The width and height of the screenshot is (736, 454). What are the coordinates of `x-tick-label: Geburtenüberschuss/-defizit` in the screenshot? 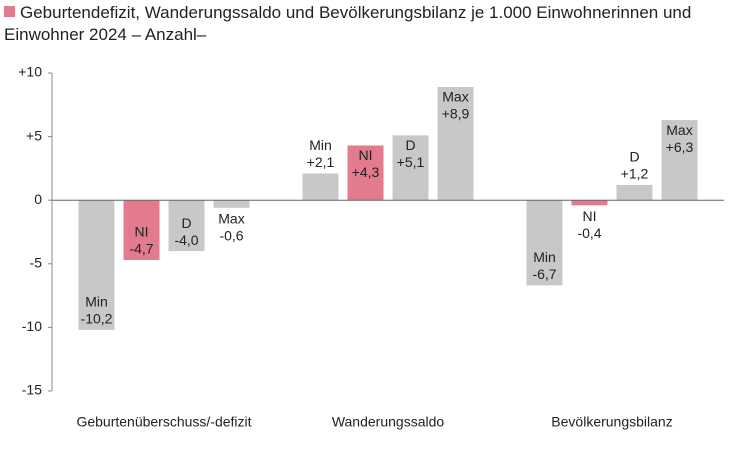 It's located at (163, 422).